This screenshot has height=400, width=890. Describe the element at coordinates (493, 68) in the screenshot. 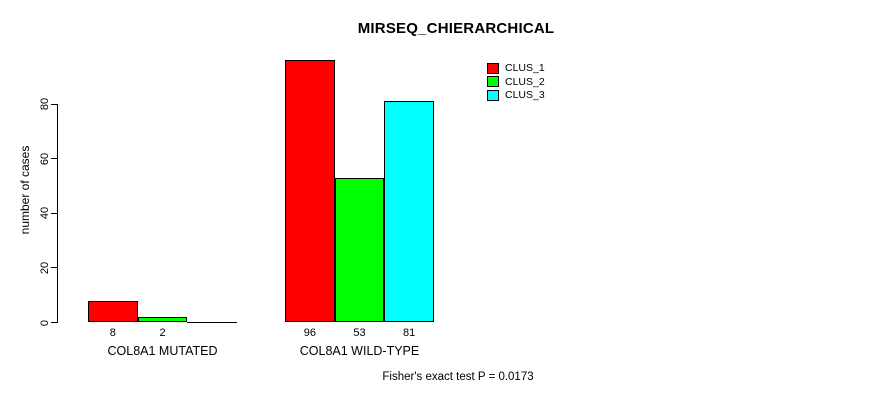

I see `legend-swatch-red` at that location.